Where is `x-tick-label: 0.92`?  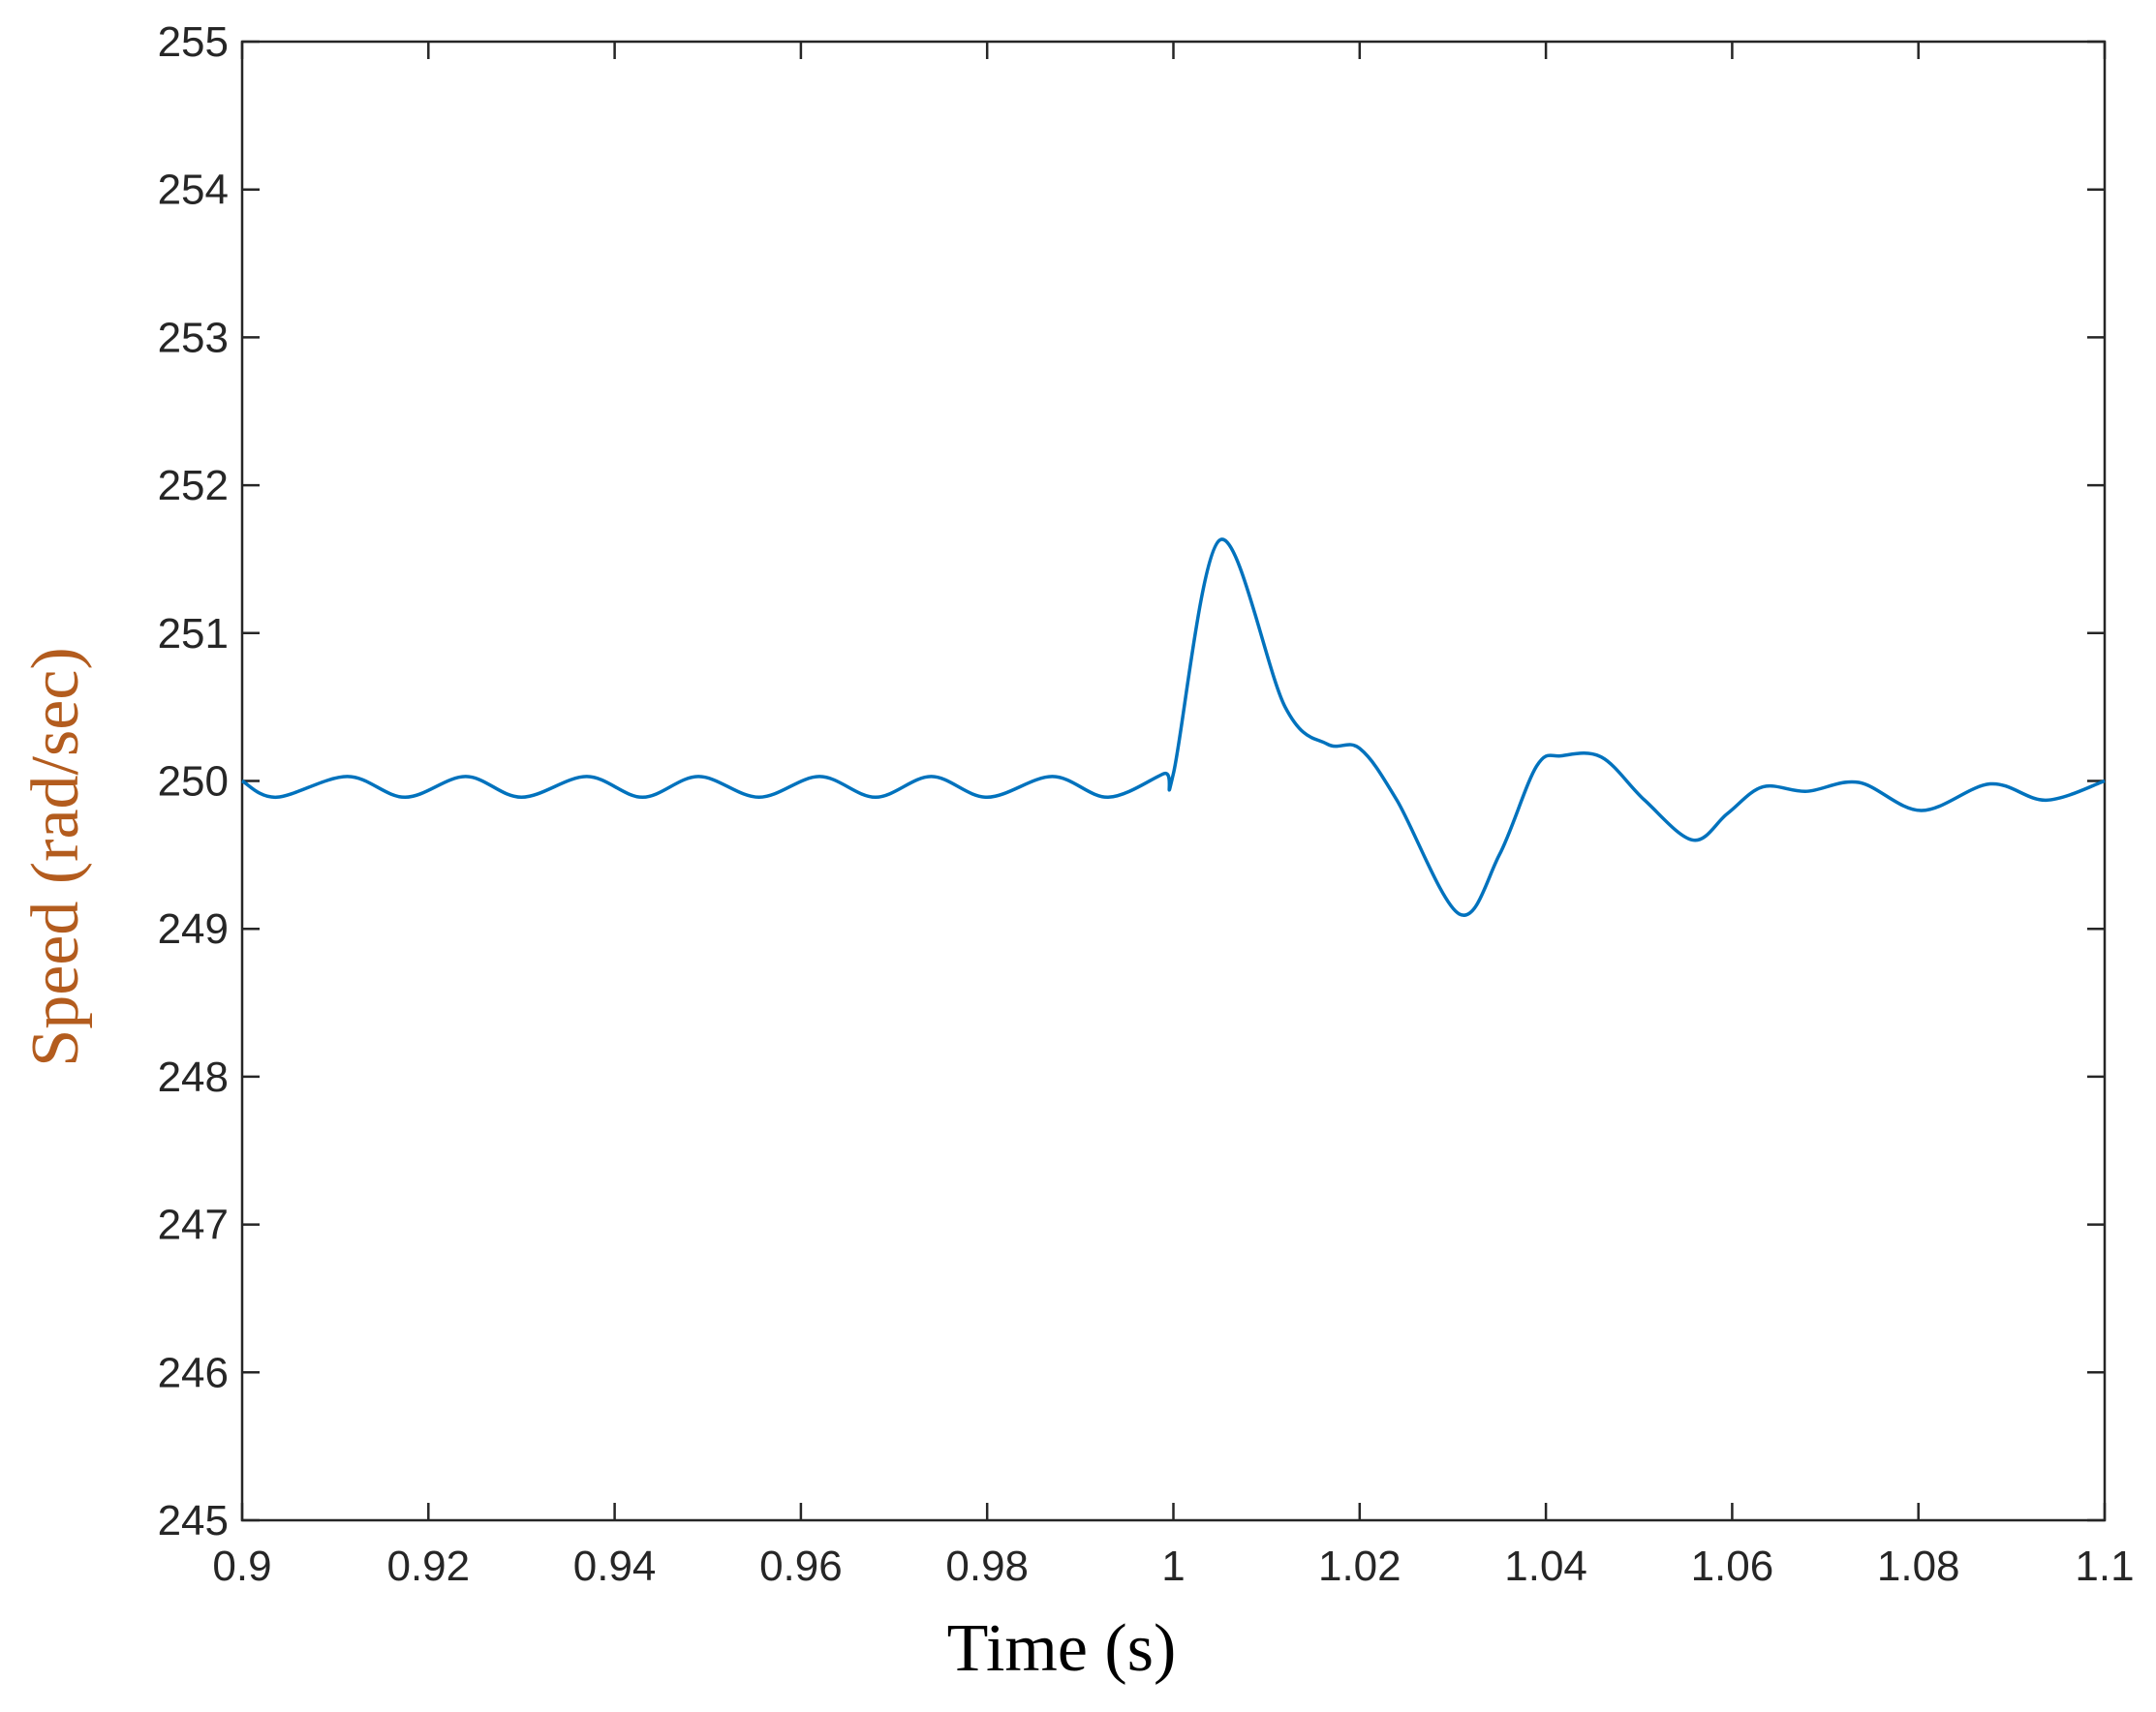
x-tick-label: 0.92 is located at coordinates (428, 1566).